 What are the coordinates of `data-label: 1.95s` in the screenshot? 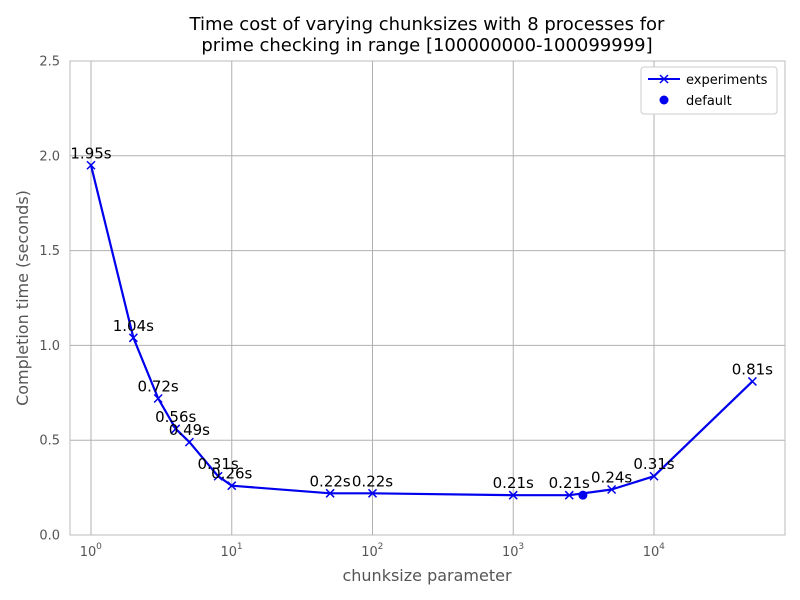 It's located at (90, 153).